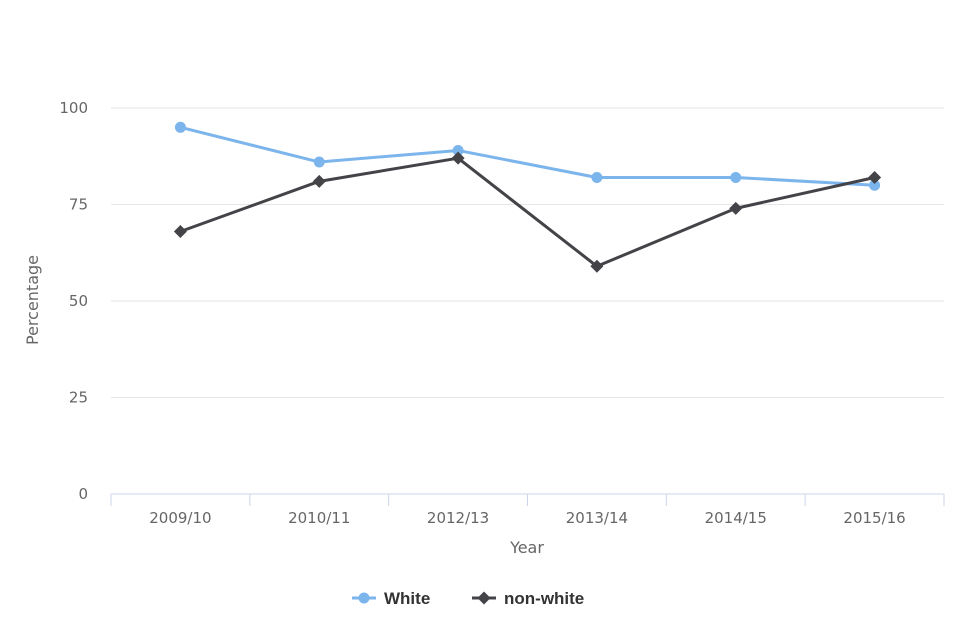 This screenshot has width=960, height=640. What do you see at coordinates (78, 398) in the screenshot?
I see `y-tick-label: 25` at bounding box center [78, 398].